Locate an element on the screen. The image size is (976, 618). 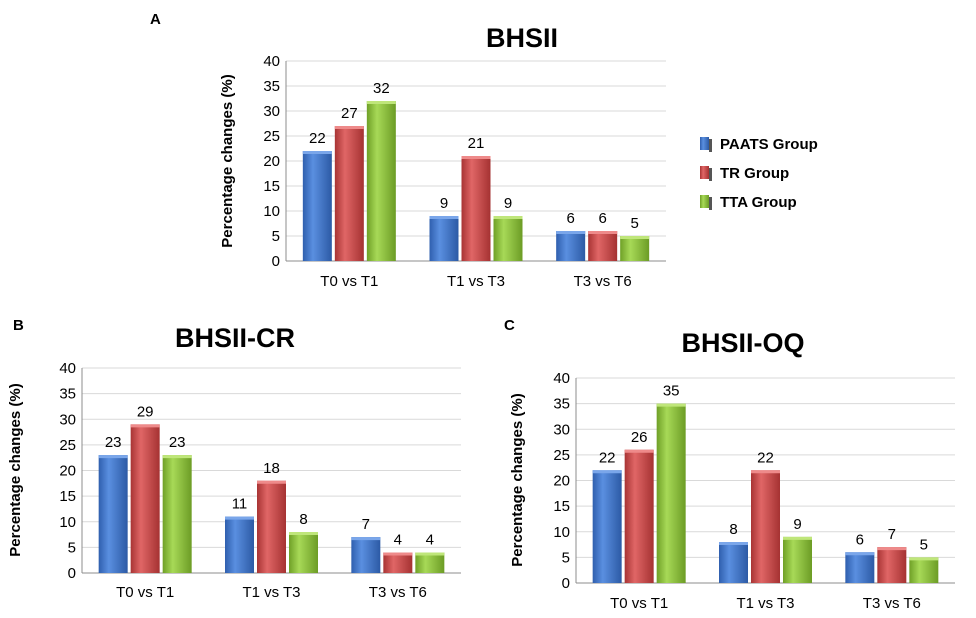
bar-data-label: 27 is located at coordinates (349, 113).